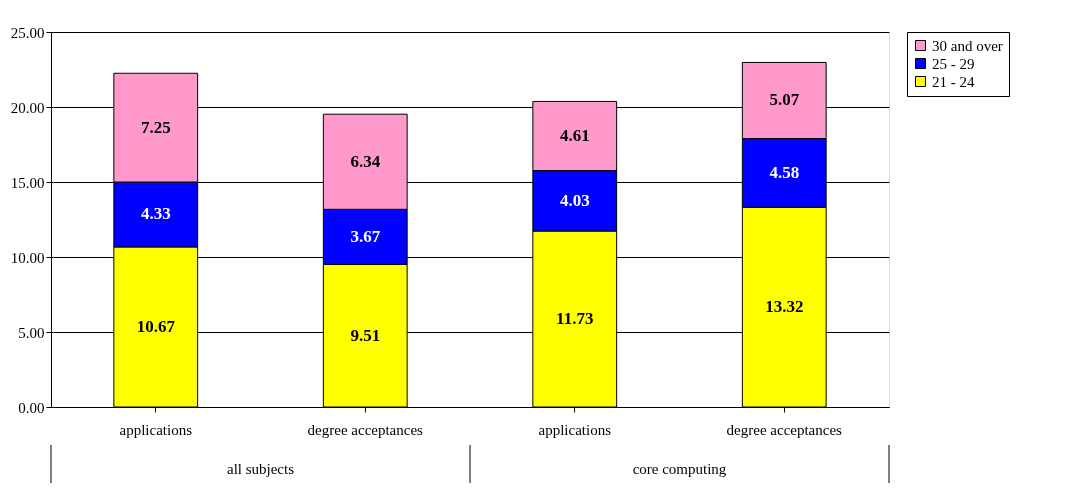 The width and height of the screenshot is (1088, 493). Describe the element at coordinates (365, 335) in the screenshot. I see `data-label: 9.51` at that location.